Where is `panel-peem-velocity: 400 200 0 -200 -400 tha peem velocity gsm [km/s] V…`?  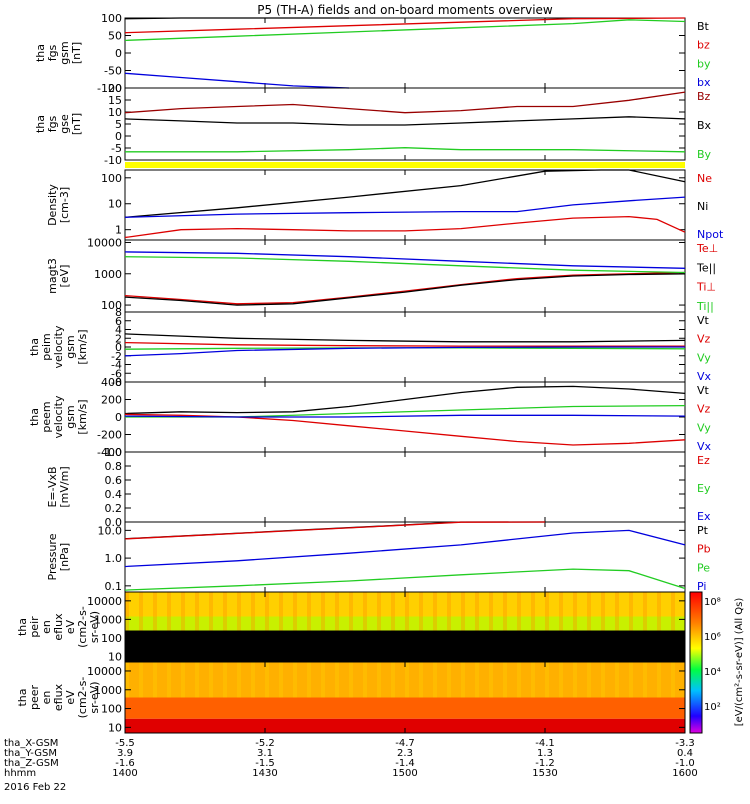
panel-peem-velocity: 400 200 0 -200 -400 tha peem velocity gsm [km/s] V… is located at coordinates (370, 417).